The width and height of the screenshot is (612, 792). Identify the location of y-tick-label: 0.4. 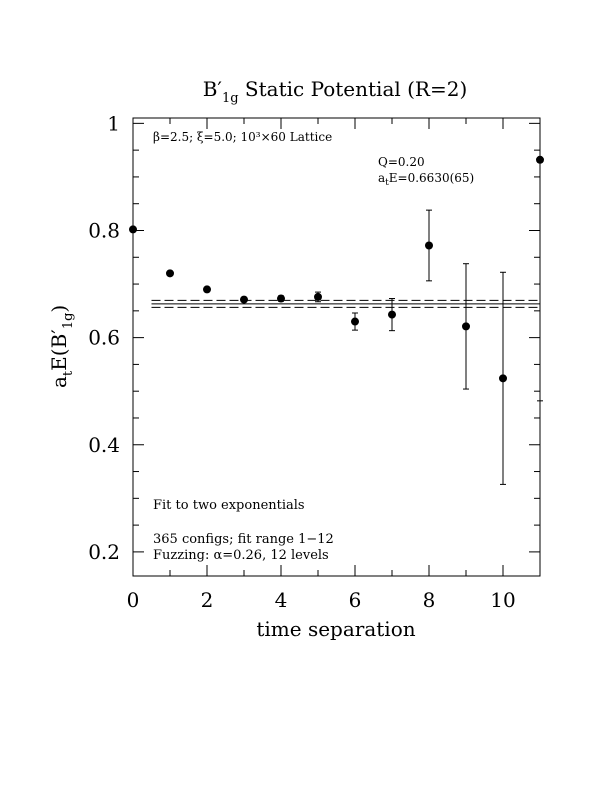
(104, 445).